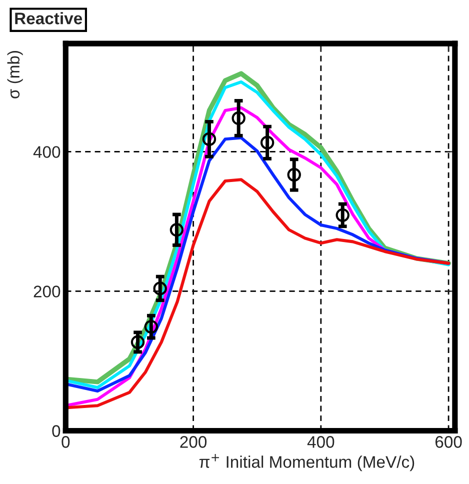  What do you see at coordinates (15, 74) in the screenshot?
I see `y-axis-title: σ (mb)` at bounding box center [15, 74].